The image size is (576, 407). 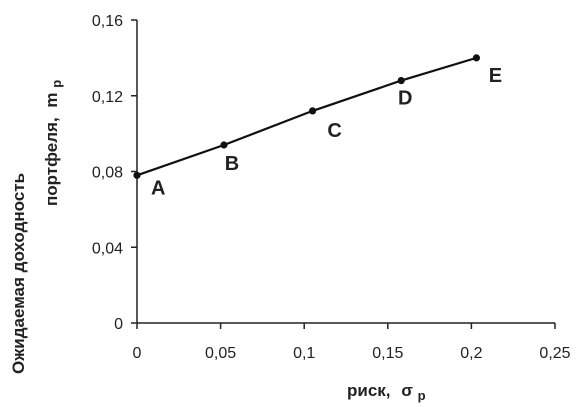 What do you see at coordinates (220, 353) in the screenshot?
I see `x-tick-label: 0,05` at bounding box center [220, 353].